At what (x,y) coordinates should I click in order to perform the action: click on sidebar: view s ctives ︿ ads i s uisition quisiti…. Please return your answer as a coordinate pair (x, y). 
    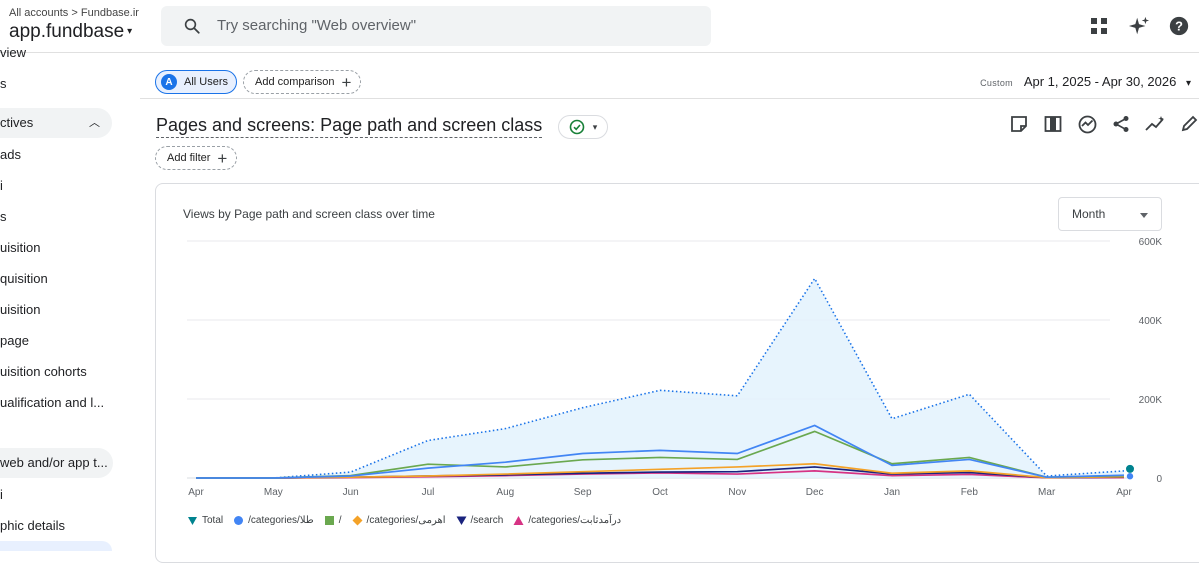
    Looking at the image, I should click on (70, 298).